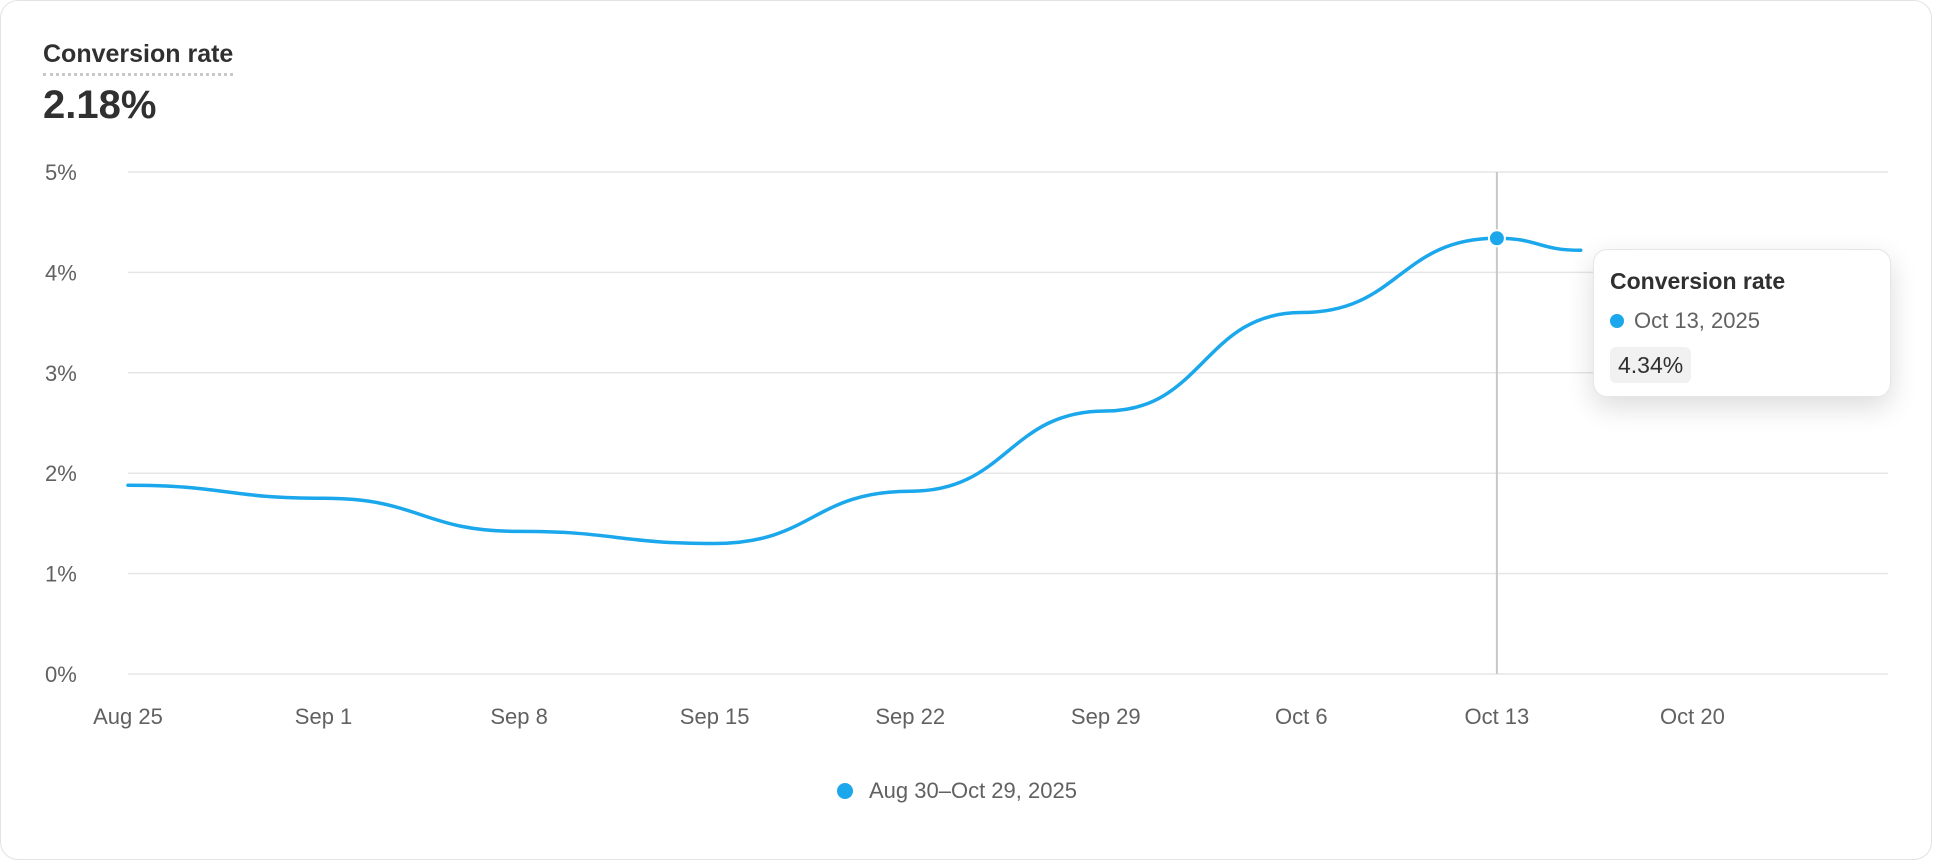 This screenshot has width=1934, height=860. Describe the element at coordinates (1496, 716) in the screenshot. I see `x-tick-label: Oct 13` at that location.